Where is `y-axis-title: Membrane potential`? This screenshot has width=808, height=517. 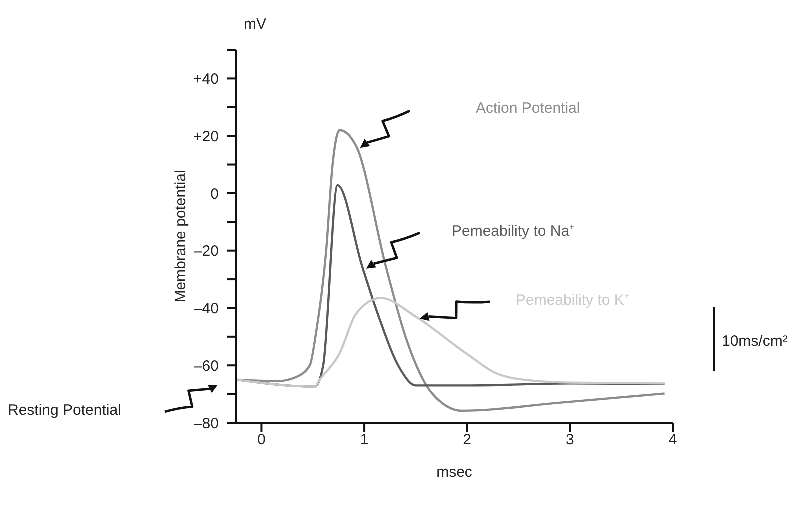
y-axis-title: Membrane potential is located at coordinates (181, 236).